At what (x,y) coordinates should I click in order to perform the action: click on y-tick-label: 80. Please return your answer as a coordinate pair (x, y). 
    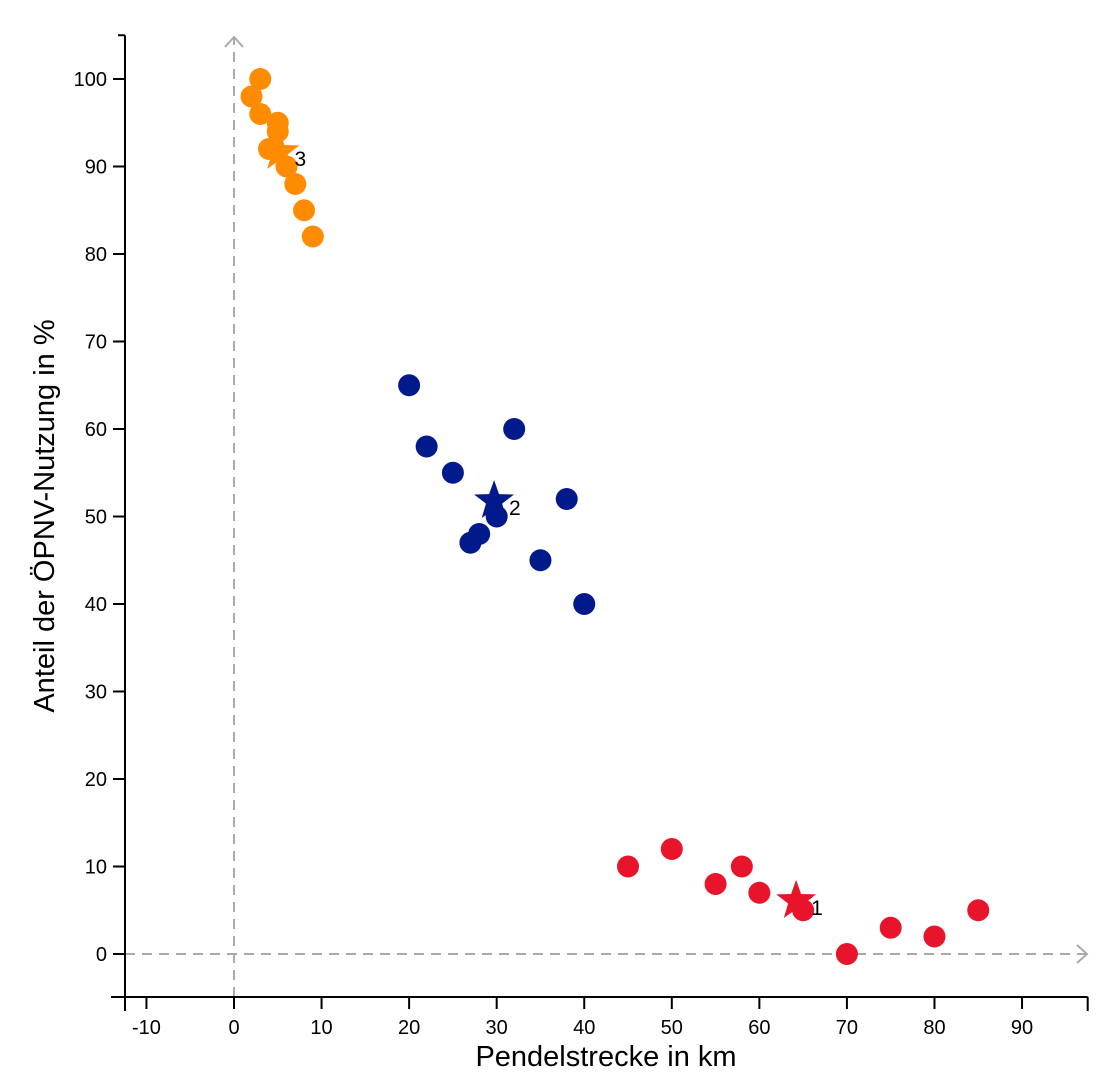
    Looking at the image, I should click on (96, 255).